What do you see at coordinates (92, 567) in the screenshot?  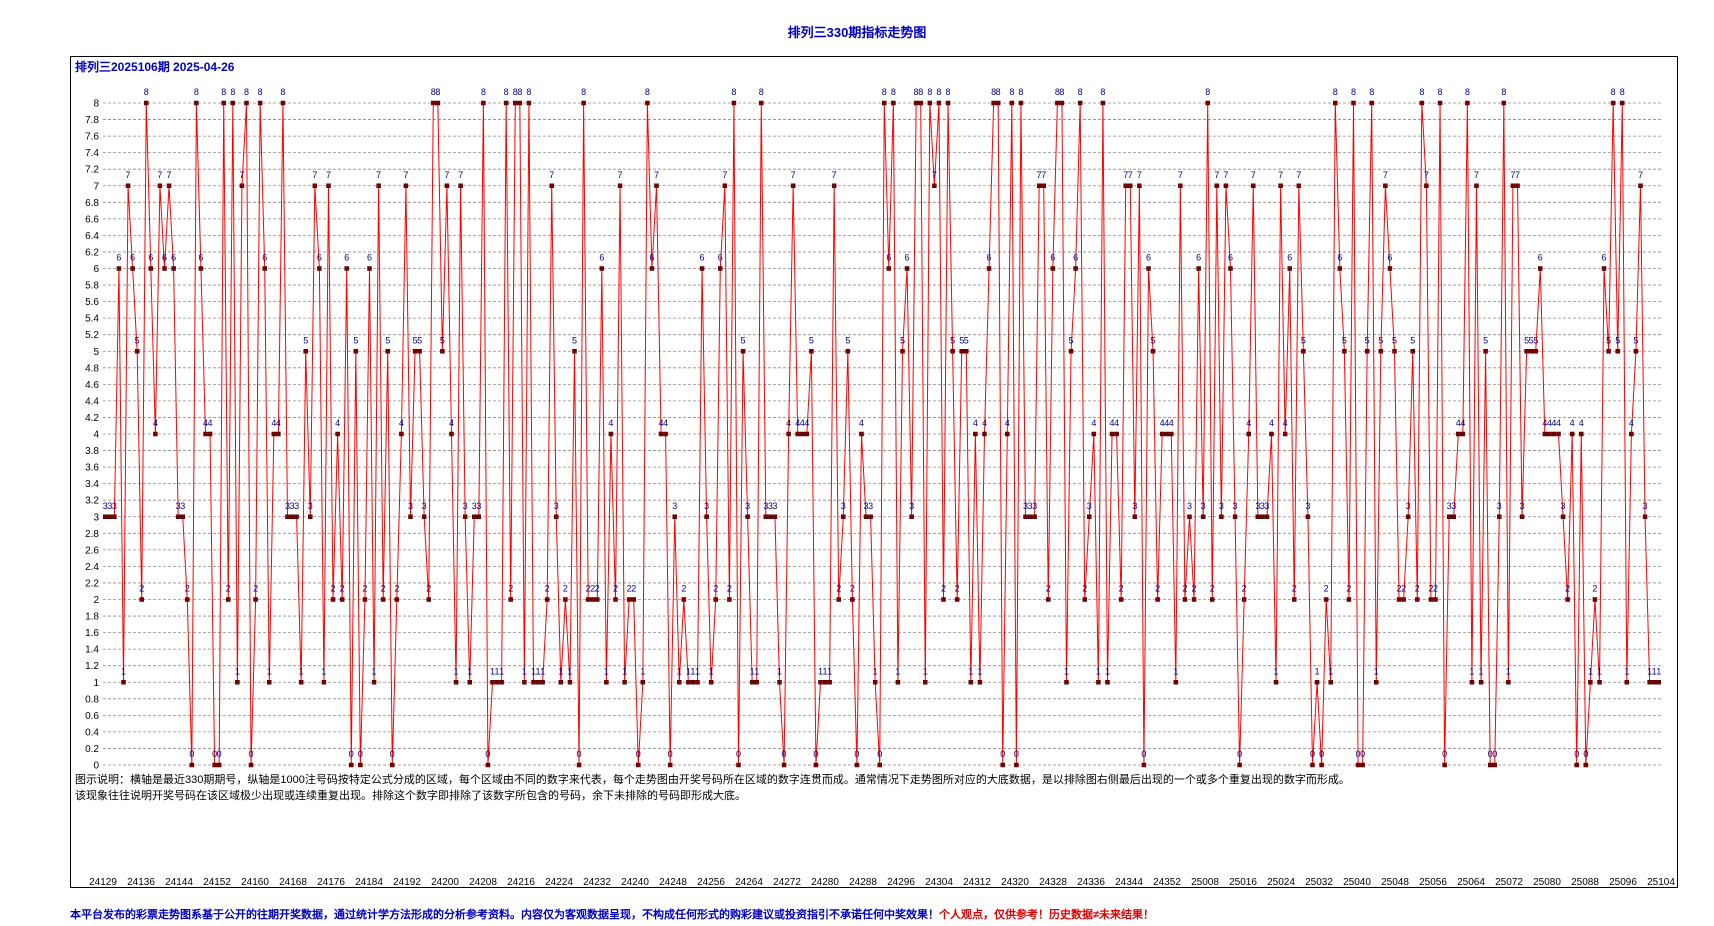 I see `y-tick-label: 2.4` at bounding box center [92, 567].